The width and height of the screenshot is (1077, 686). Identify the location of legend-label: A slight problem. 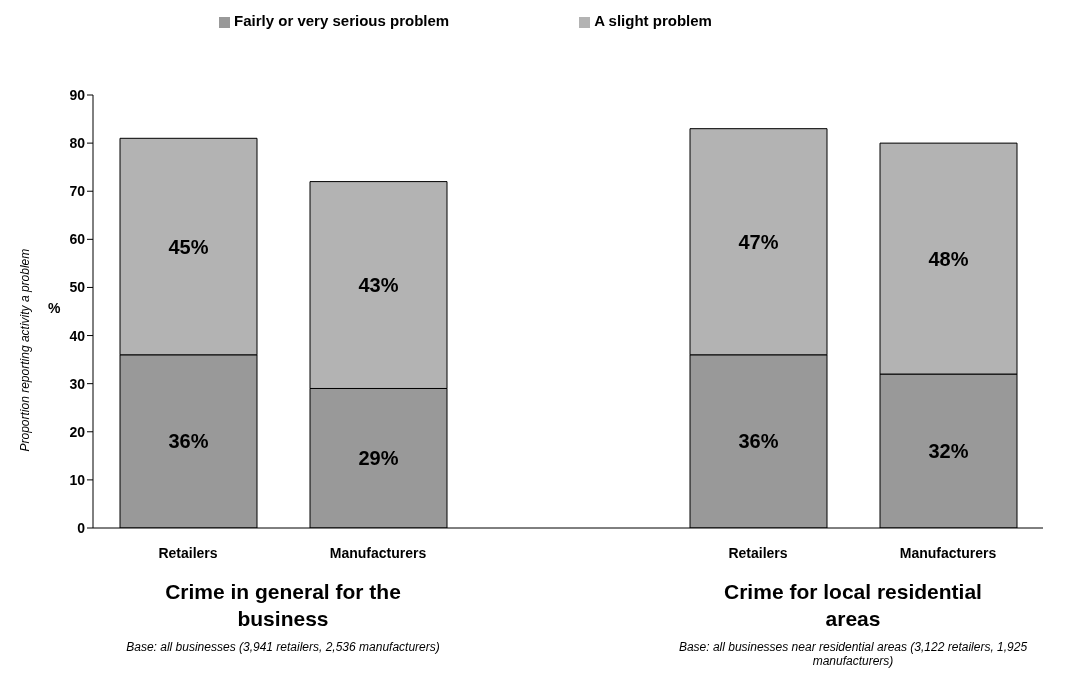
(653, 20).